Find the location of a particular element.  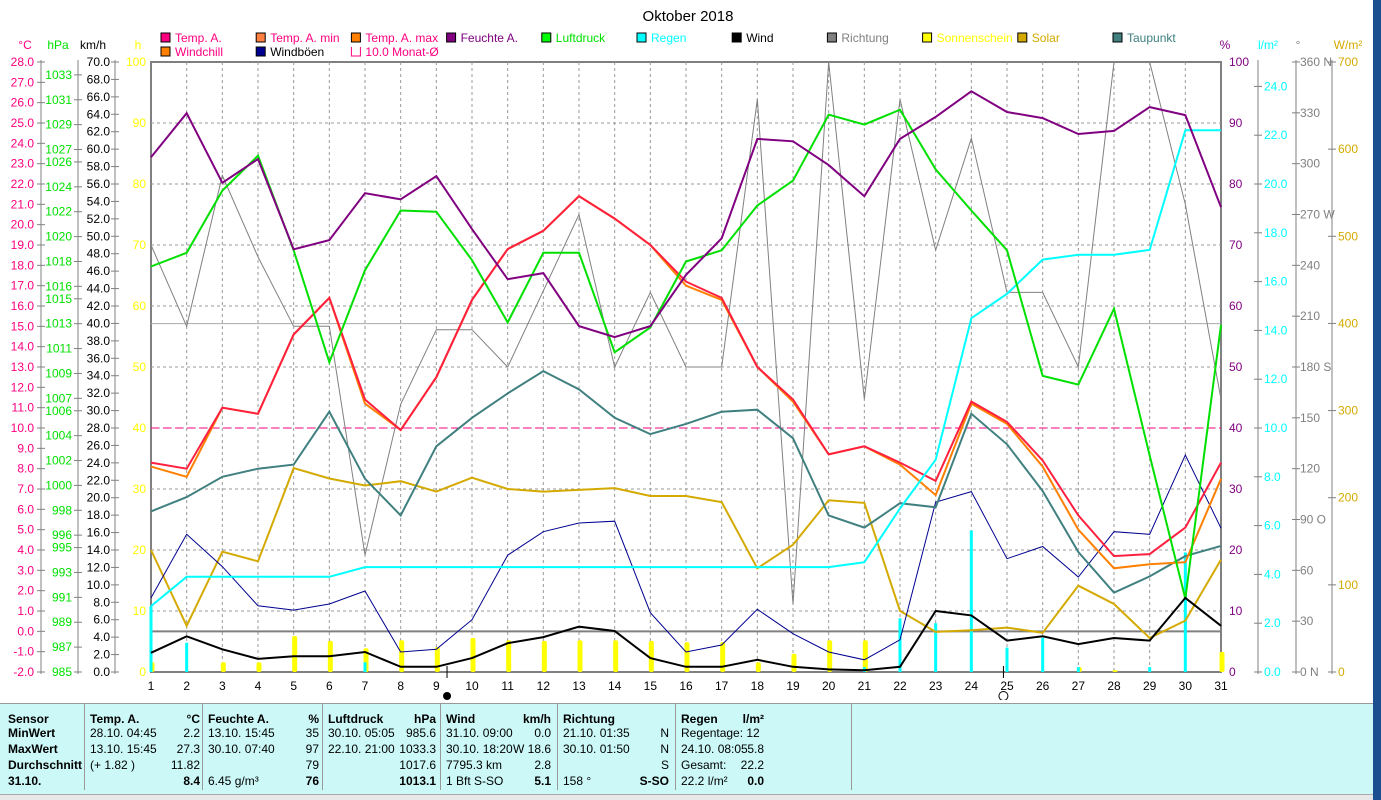

rain-tick-label: 4.0 is located at coordinates (1272, 574).